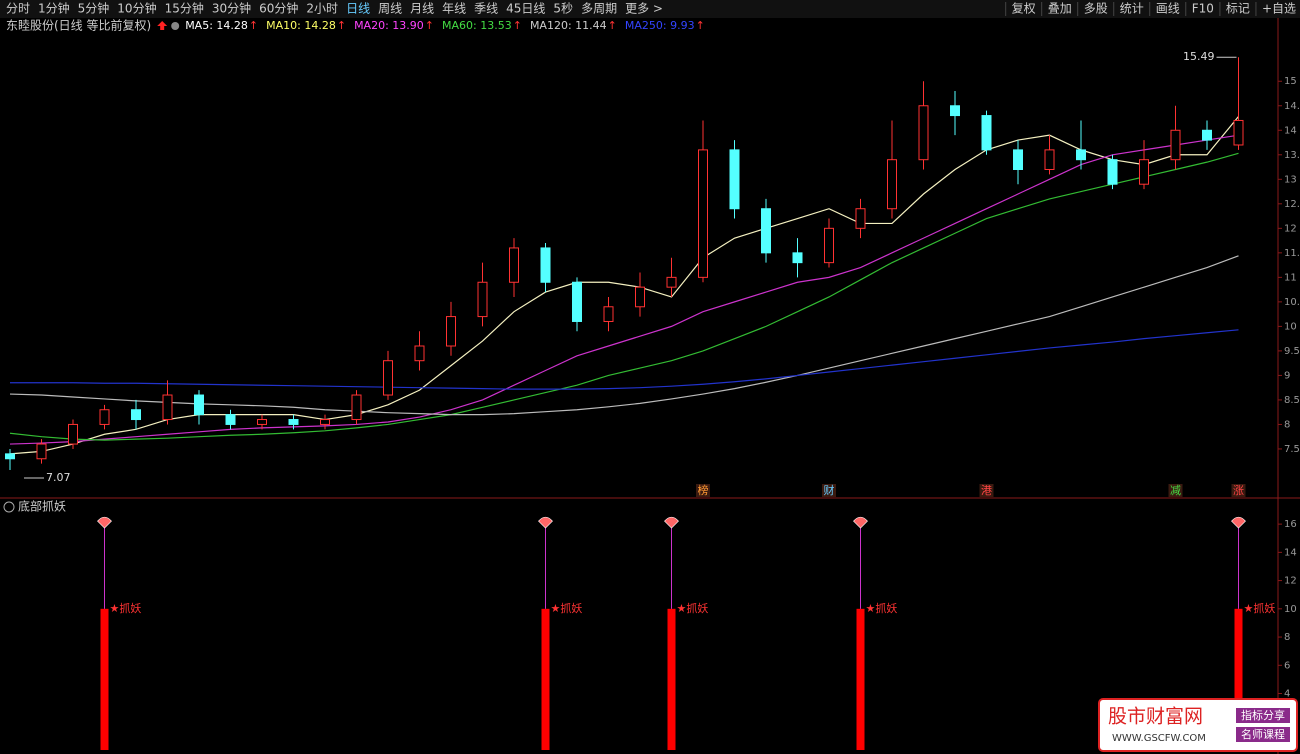 The image size is (1300, 754). I want to click on watermark-tag: 指标分享, so click(1263, 715).